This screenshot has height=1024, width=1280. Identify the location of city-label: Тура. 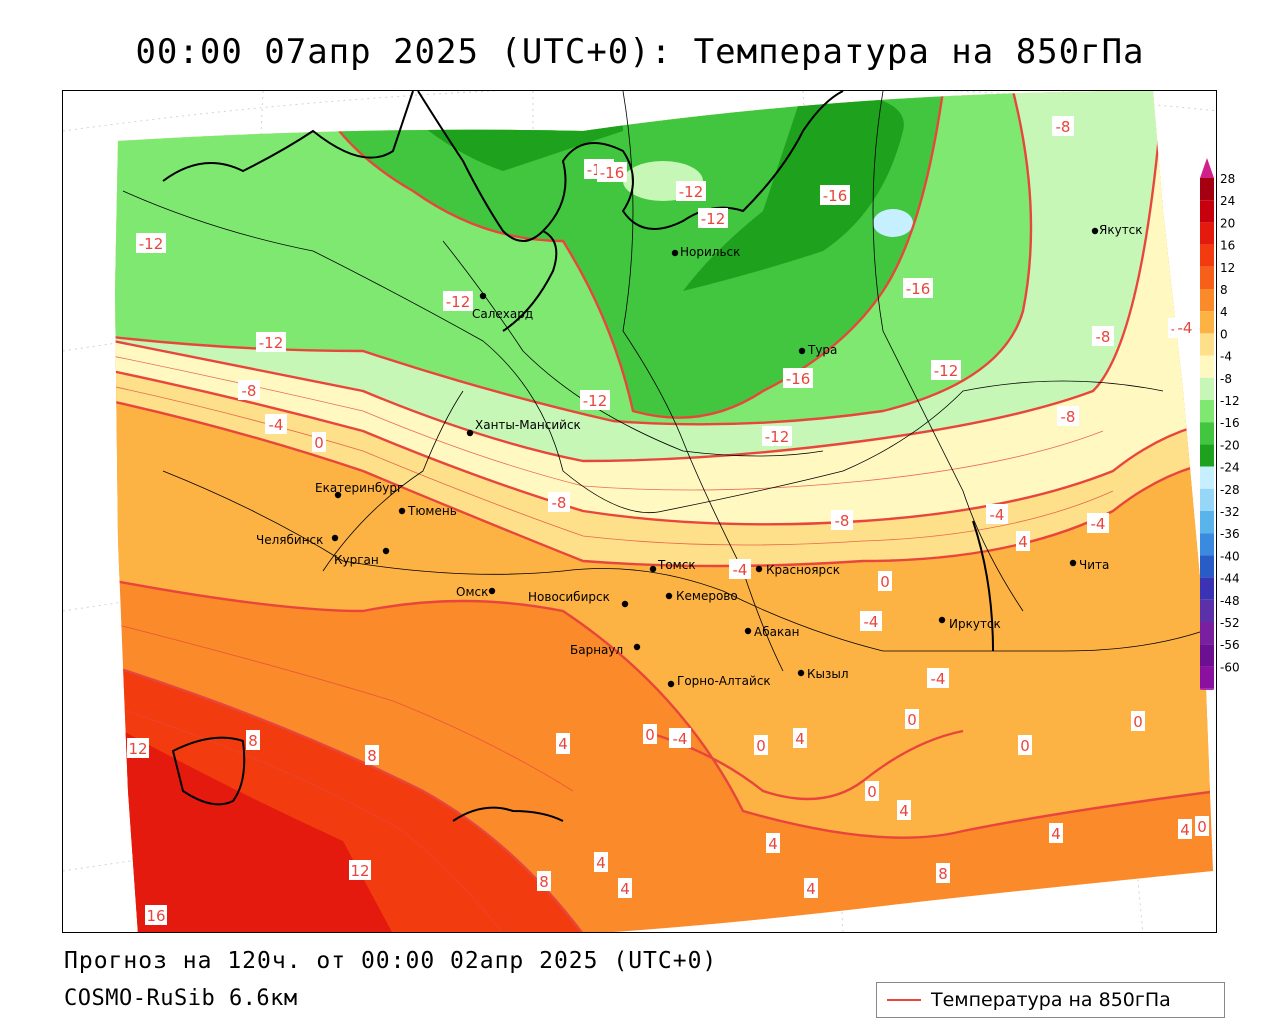
(822, 350).